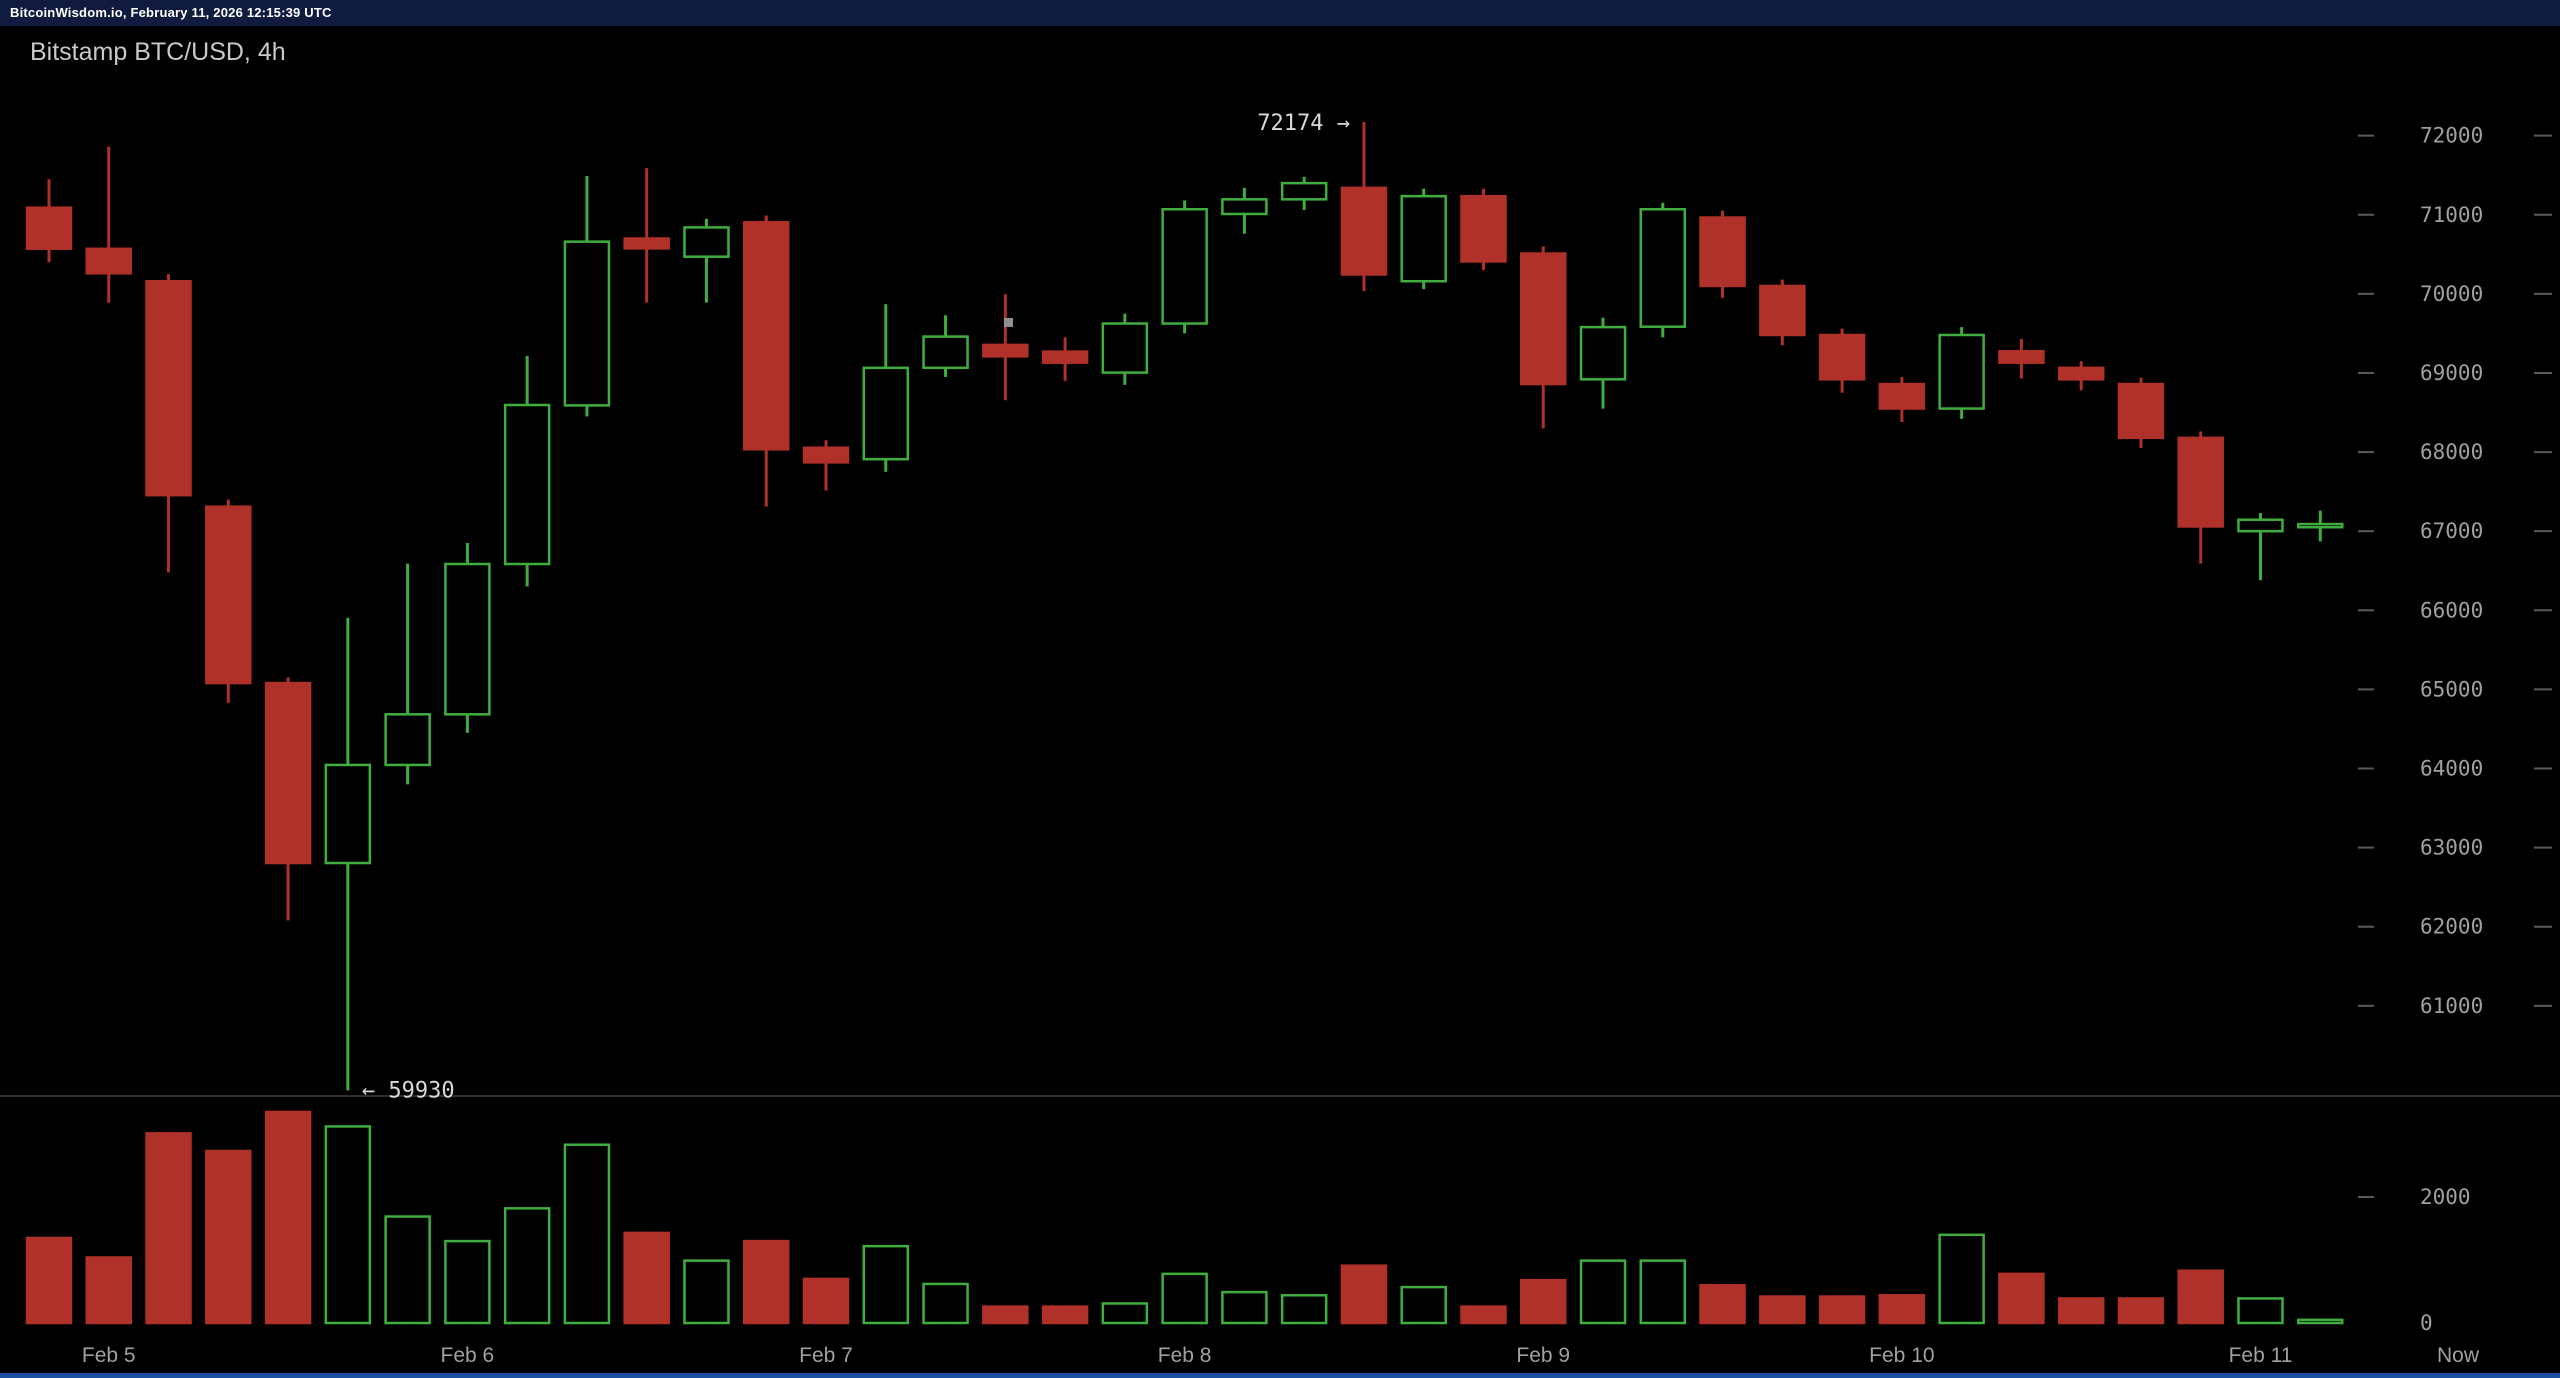 This screenshot has width=2560, height=1378. I want to click on date-label: Feb 7, so click(826, 1355).